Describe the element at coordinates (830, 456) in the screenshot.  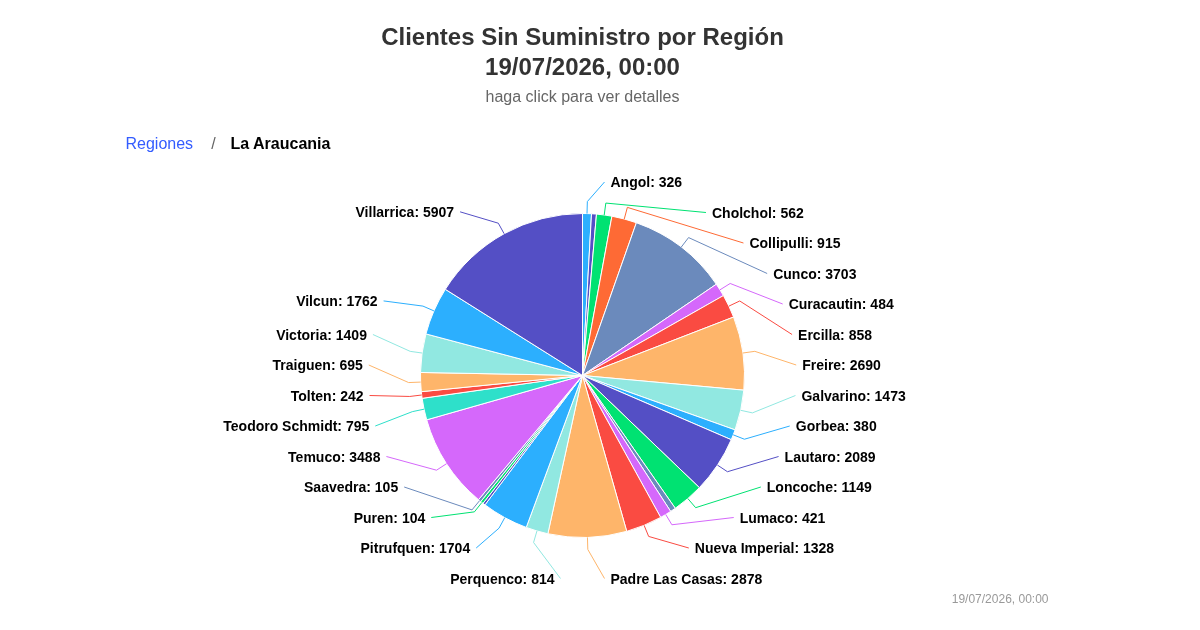
I see `data-label: Lautaro: 2089` at that location.